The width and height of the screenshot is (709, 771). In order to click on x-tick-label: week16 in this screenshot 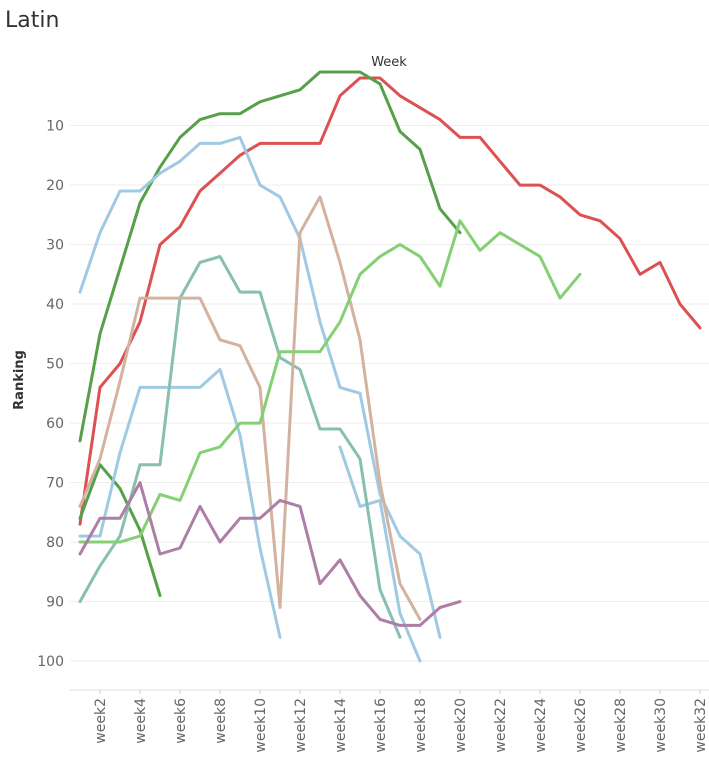, I will do `click(381, 725)`.